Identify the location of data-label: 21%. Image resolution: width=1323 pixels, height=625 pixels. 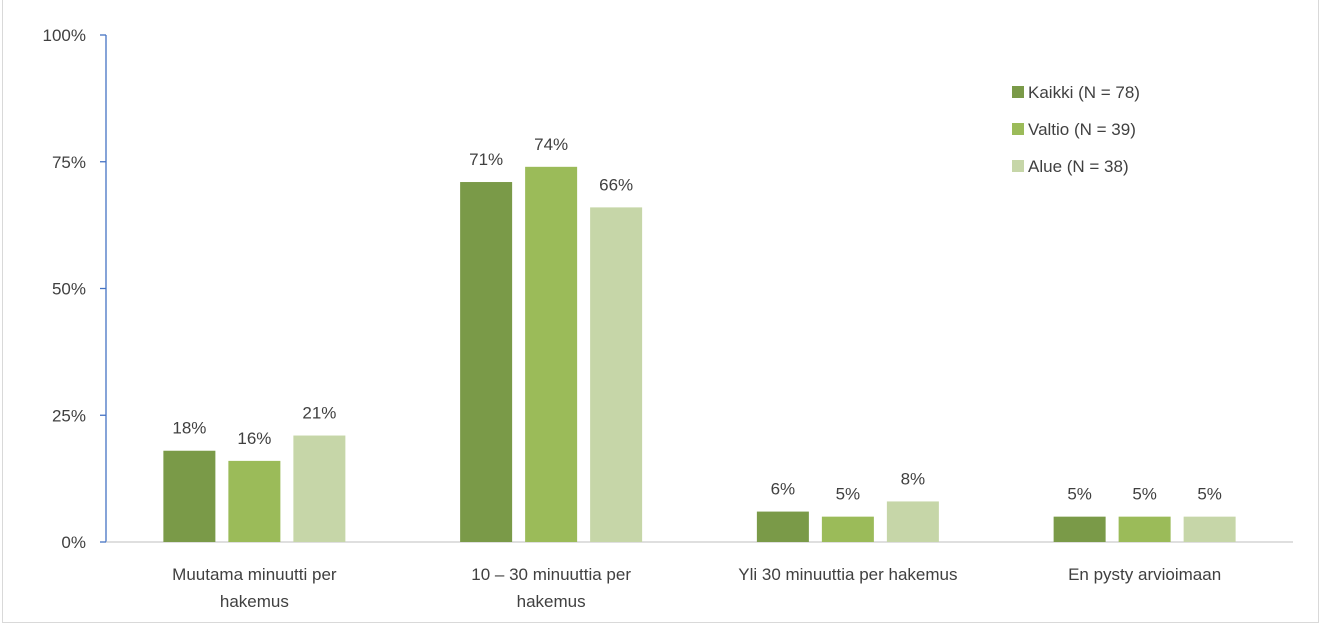
(319, 413).